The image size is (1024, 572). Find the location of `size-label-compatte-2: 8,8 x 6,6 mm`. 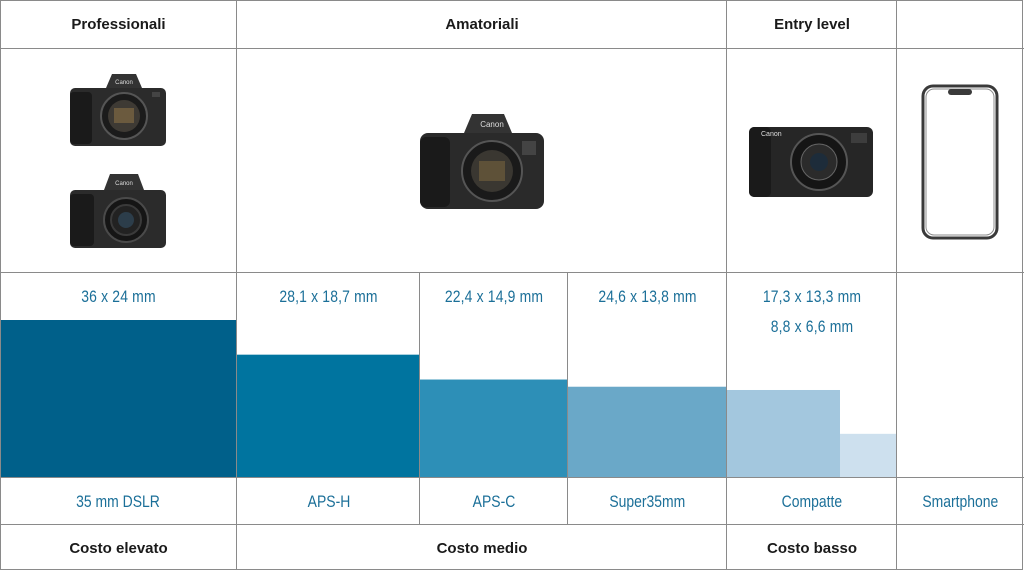

size-label-compatte-2: 8,8 x 6,6 mm is located at coordinates (812, 326).